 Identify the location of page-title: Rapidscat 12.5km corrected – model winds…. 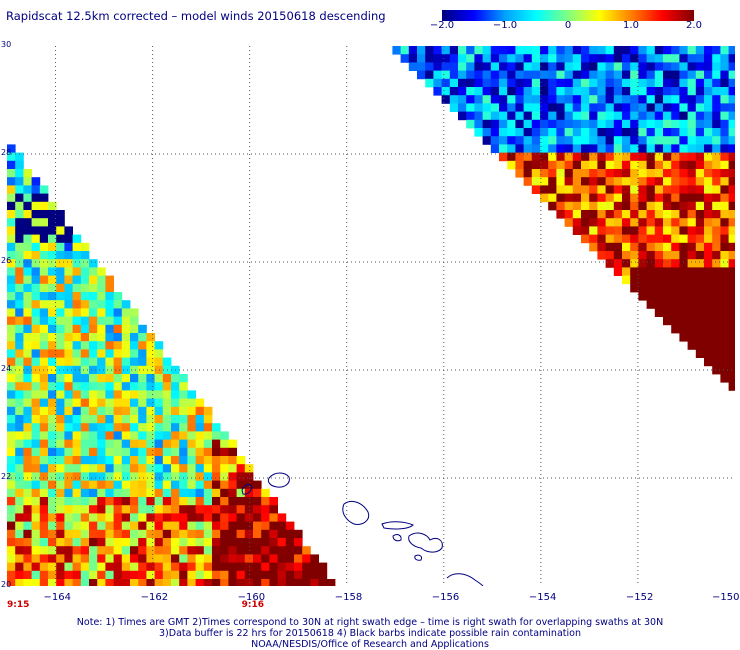
(196, 16).